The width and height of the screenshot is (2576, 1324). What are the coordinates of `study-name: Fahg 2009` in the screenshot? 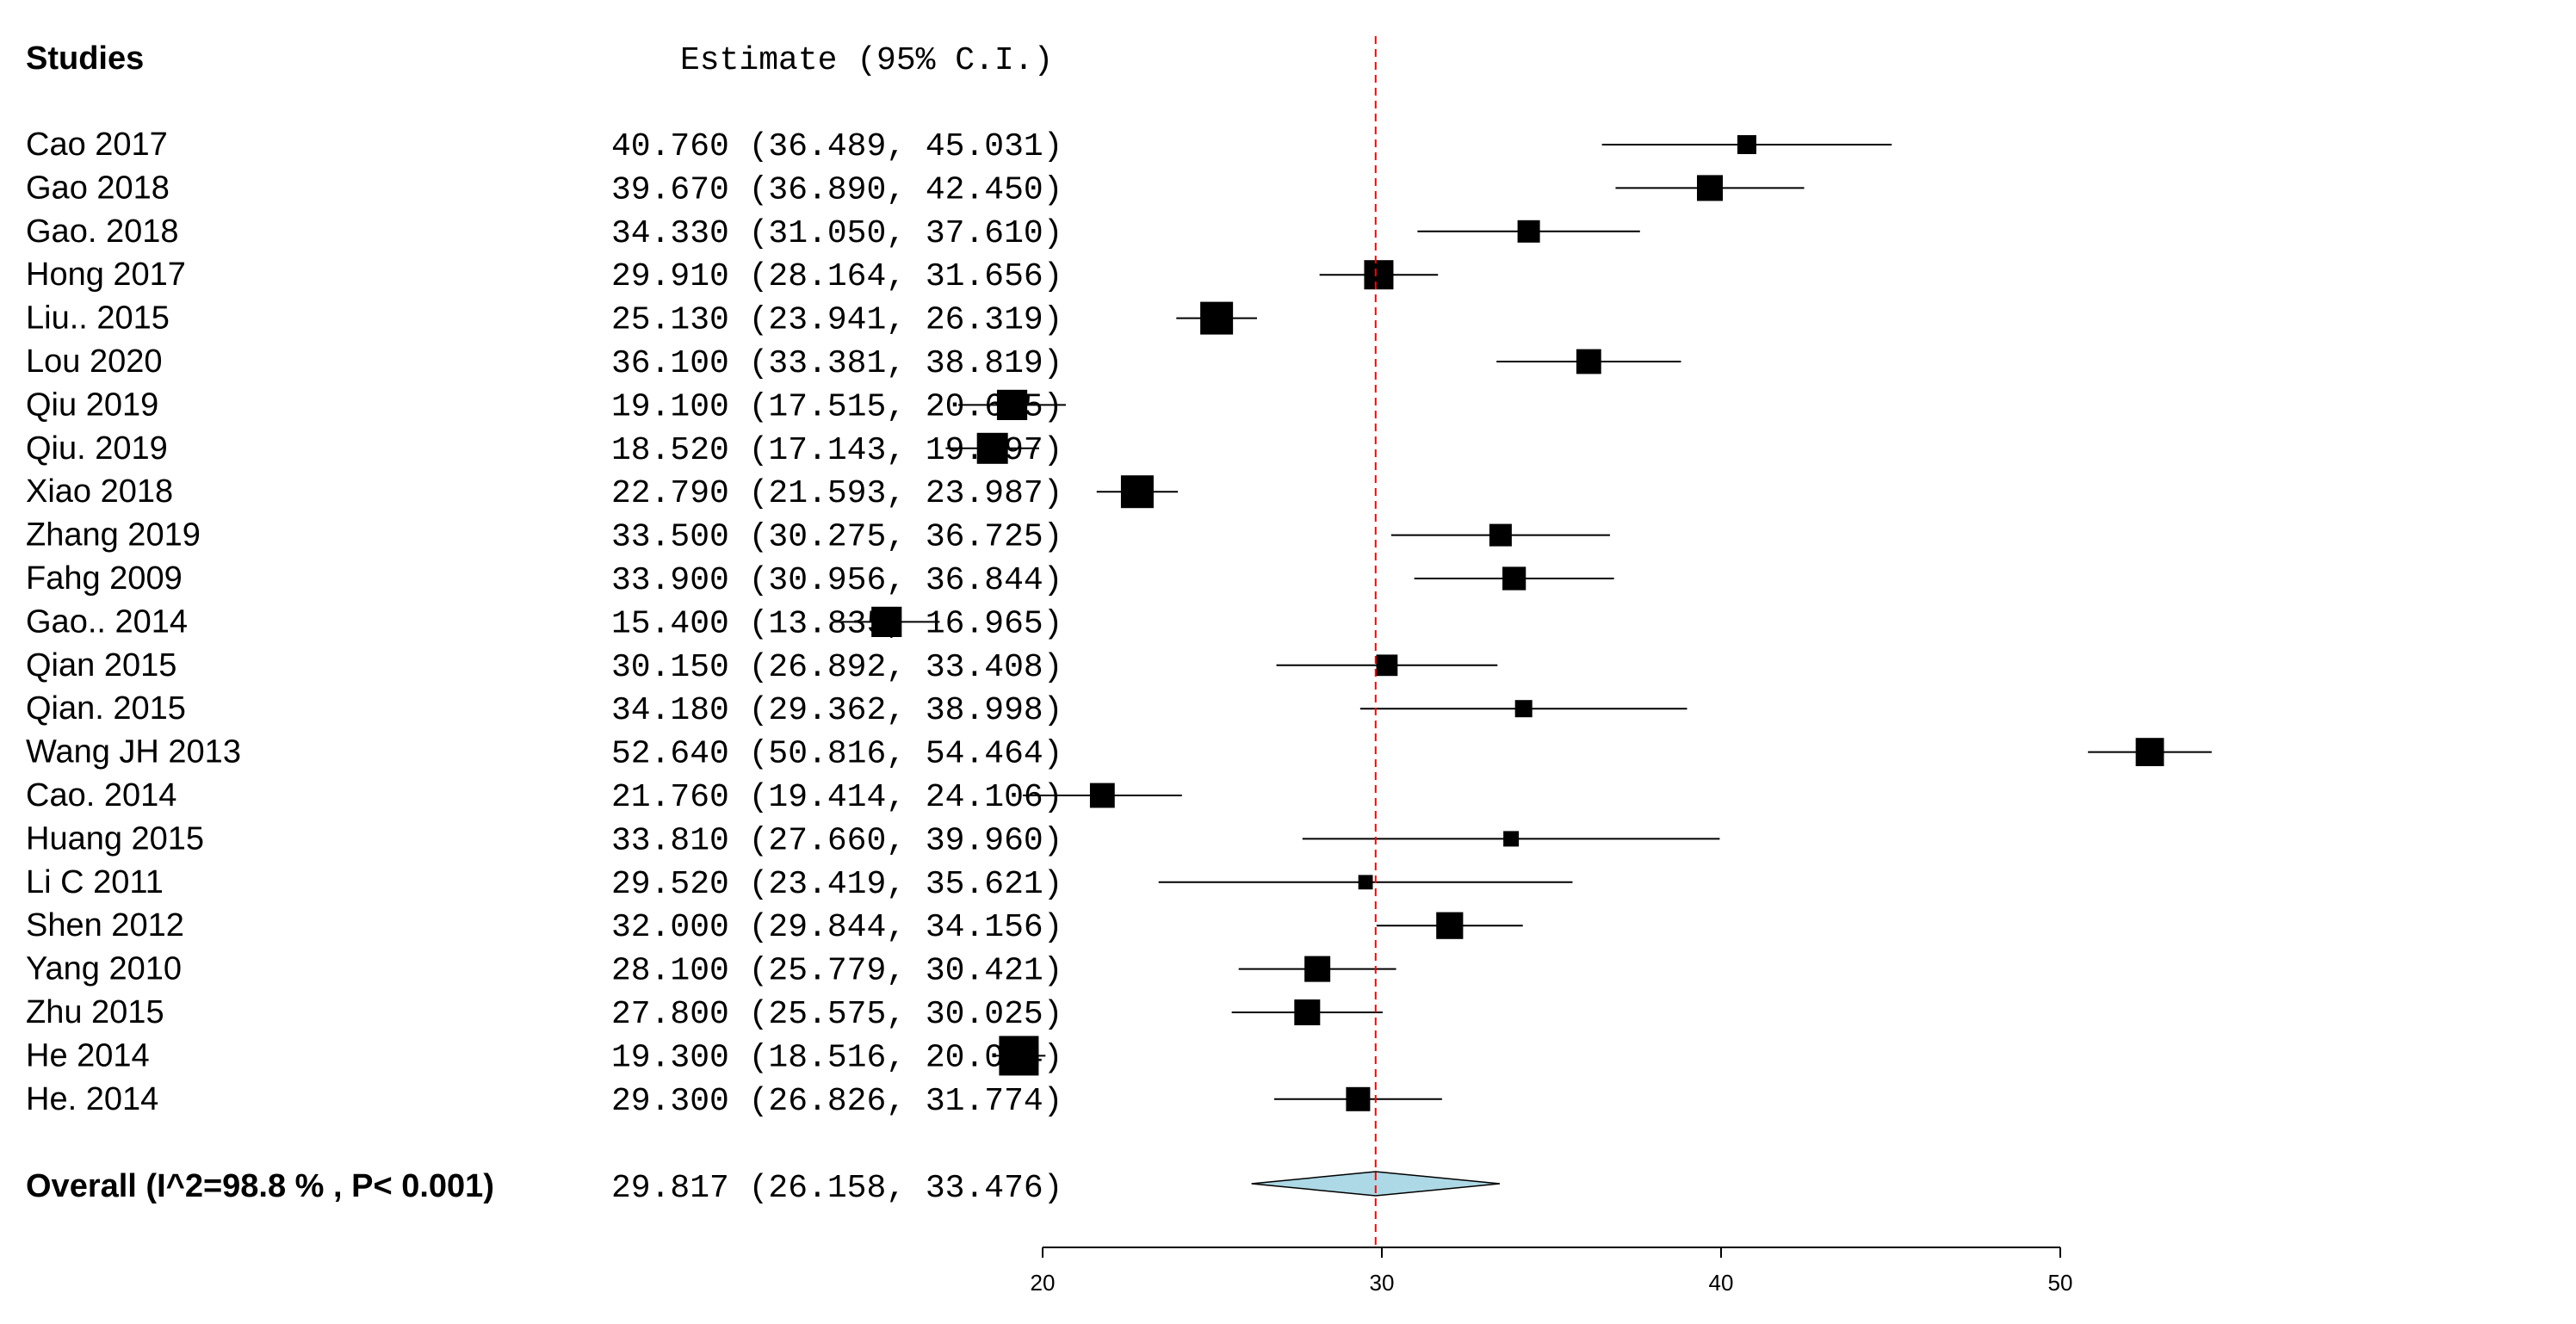 It's located at (105, 578).